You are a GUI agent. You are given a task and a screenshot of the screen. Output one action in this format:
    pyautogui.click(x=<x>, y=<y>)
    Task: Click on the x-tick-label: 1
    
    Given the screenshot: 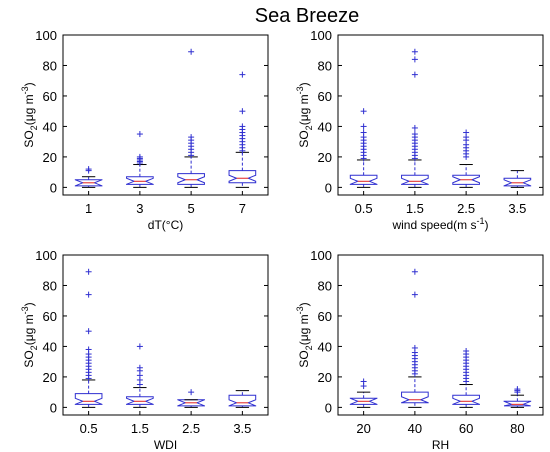 What is the action you would take?
    pyautogui.click(x=88, y=208)
    